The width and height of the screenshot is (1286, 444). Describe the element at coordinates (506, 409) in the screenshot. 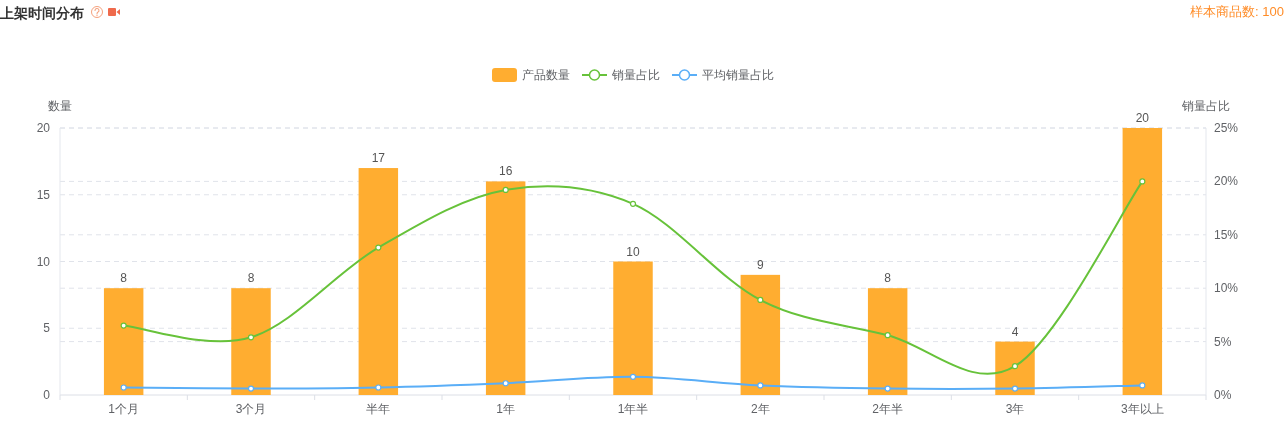

I see `x-tick-label: 1年` at that location.